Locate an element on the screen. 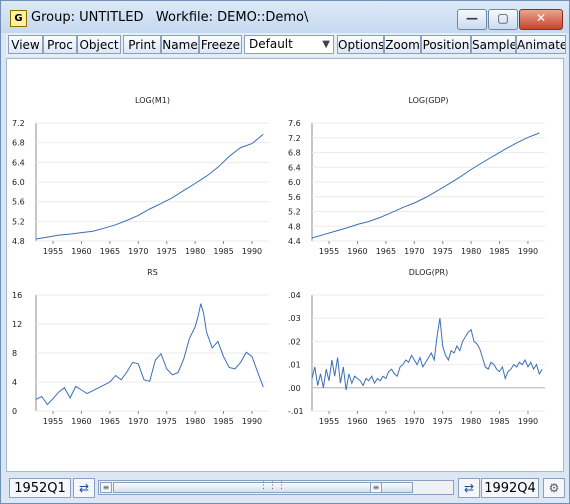 Image resolution: width=570 pixels, height=504 pixels. animate-button: Animate is located at coordinates (541, 44).